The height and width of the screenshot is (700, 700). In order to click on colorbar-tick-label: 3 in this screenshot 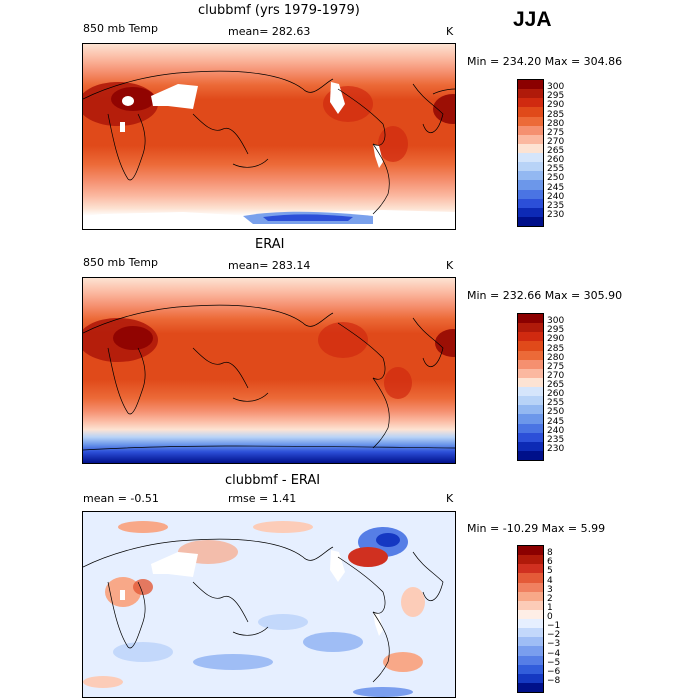, I will do `click(550, 589)`.